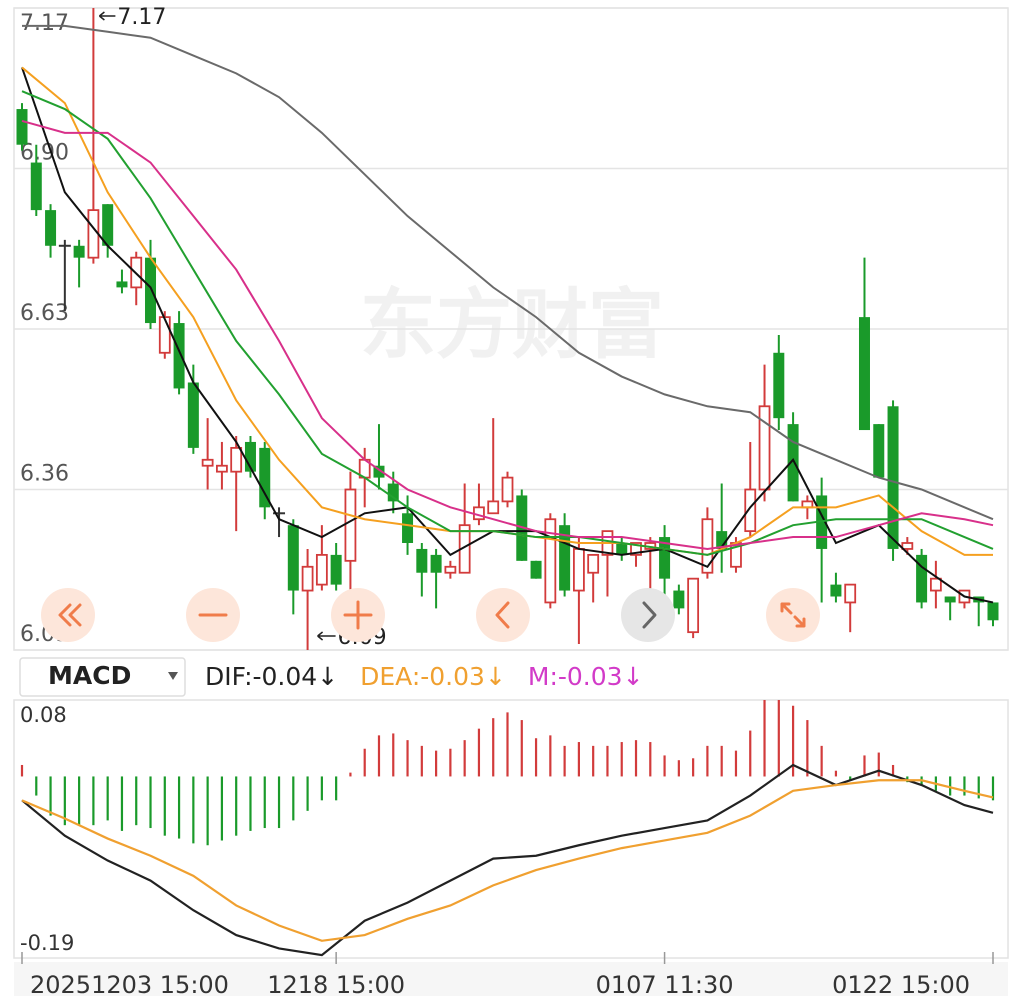 The image size is (1024, 996). Describe the element at coordinates (44, 474) in the screenshot. I see `y-tick-label: 6.36` at that location.